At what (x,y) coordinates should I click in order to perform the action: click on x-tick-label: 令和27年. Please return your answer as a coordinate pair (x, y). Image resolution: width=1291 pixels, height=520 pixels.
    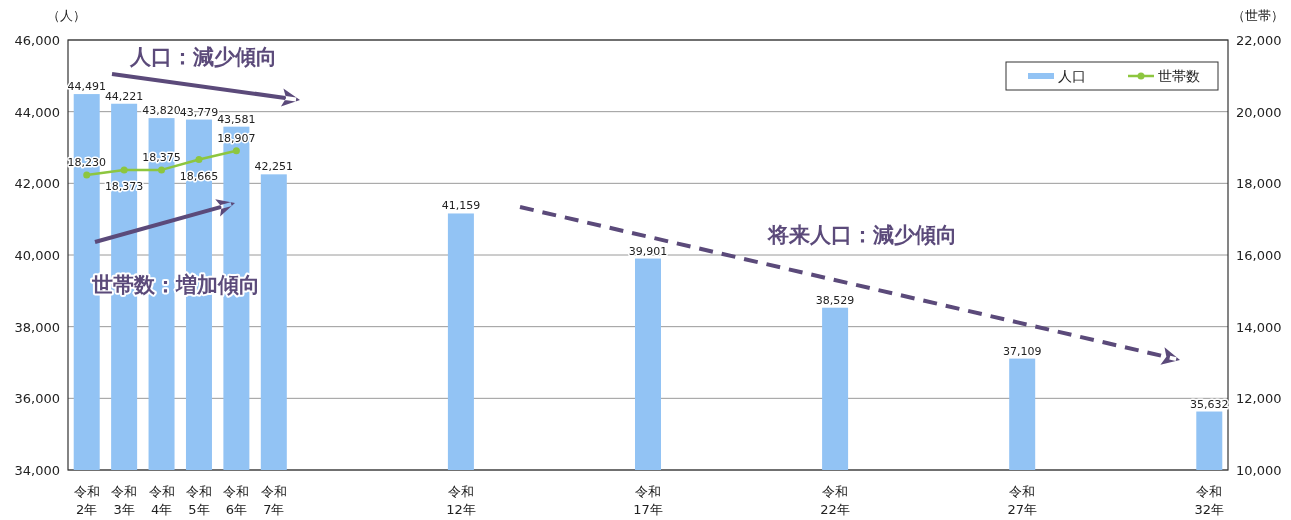
    Looking at the image, I should click on (1022, 500).